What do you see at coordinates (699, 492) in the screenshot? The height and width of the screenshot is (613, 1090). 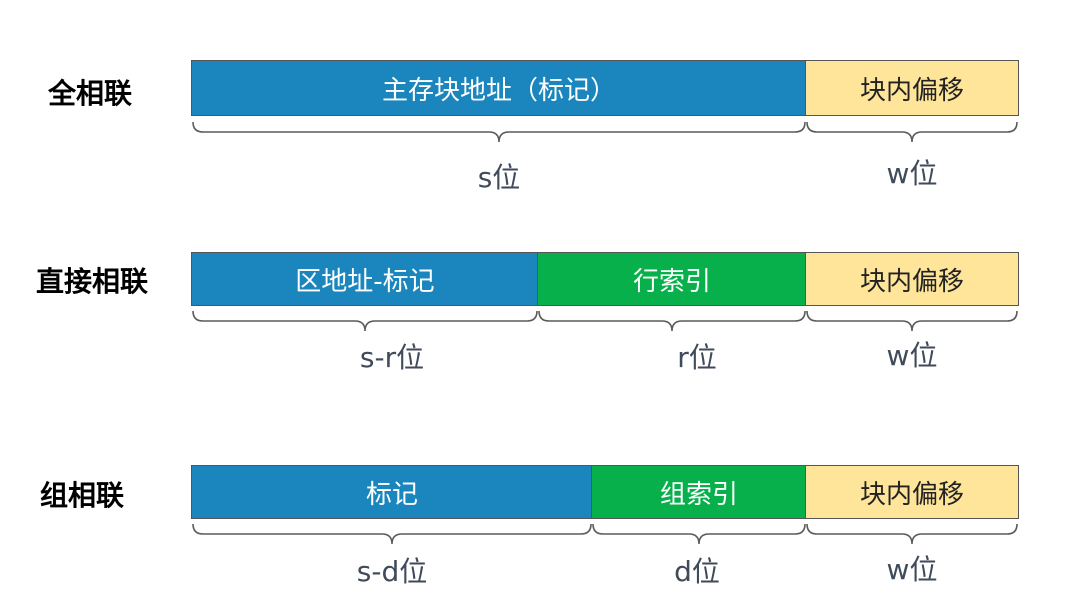 I see `segment-set-index: 组索引` at bounding box center [699, 492].